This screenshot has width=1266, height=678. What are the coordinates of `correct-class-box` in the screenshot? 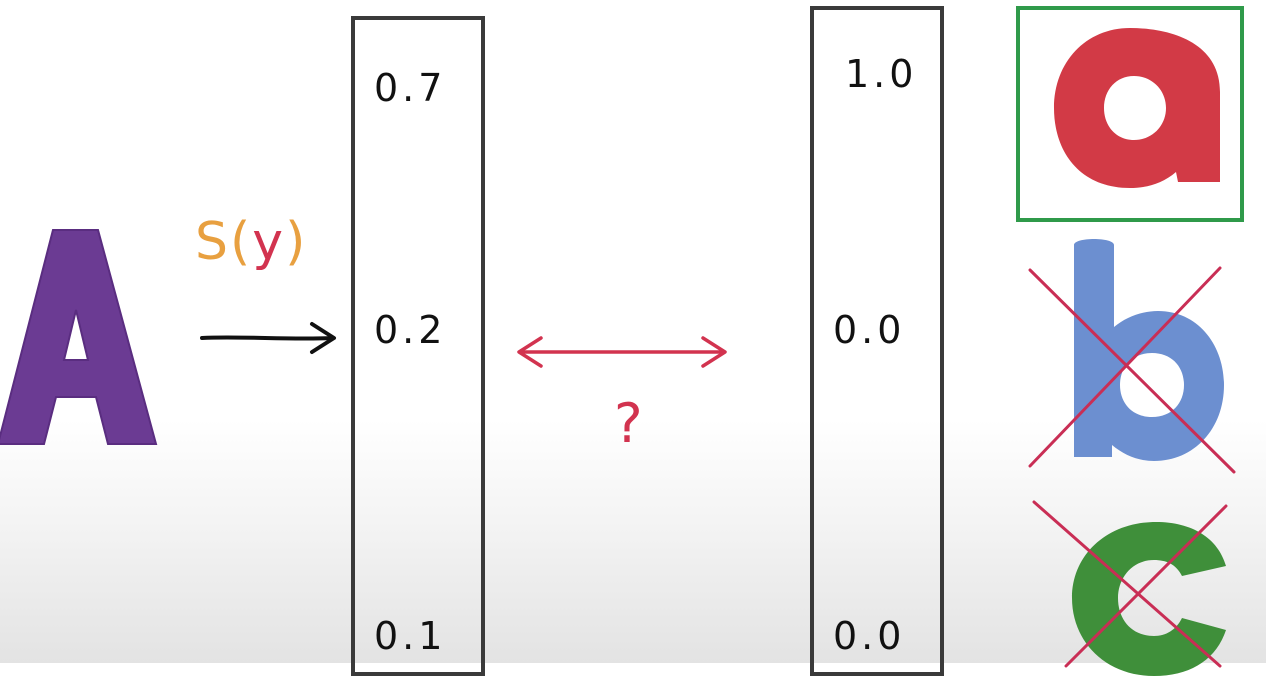 It's located at (1130, 114).